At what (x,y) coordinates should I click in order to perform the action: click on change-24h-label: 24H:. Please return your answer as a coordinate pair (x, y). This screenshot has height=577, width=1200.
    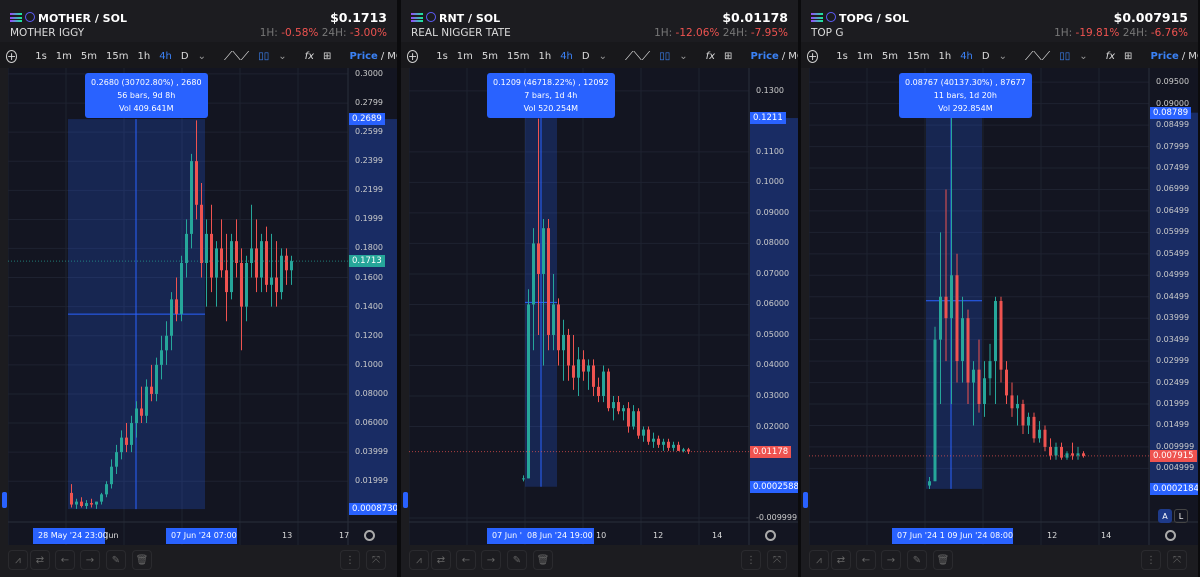
    Looking at the image, I should click on (1135, 33).